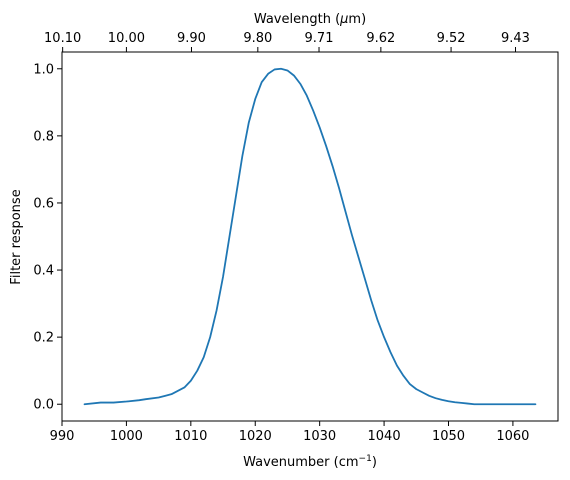 The image size is (570, 480). What do you see at coordinates (365, 459) in the screenshot?
I see `x-axis-label-superscript: −1` at bounding box center [365, 459].